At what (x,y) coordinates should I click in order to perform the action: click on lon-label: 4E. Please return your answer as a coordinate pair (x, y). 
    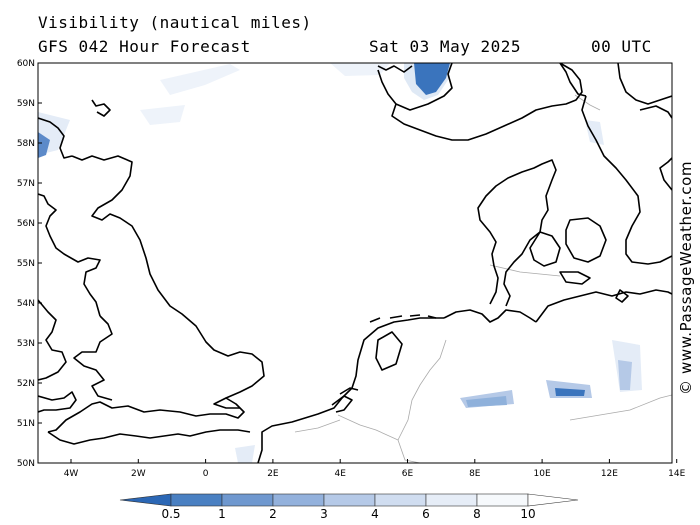
    Looking at the image, I should click on (340, 474).